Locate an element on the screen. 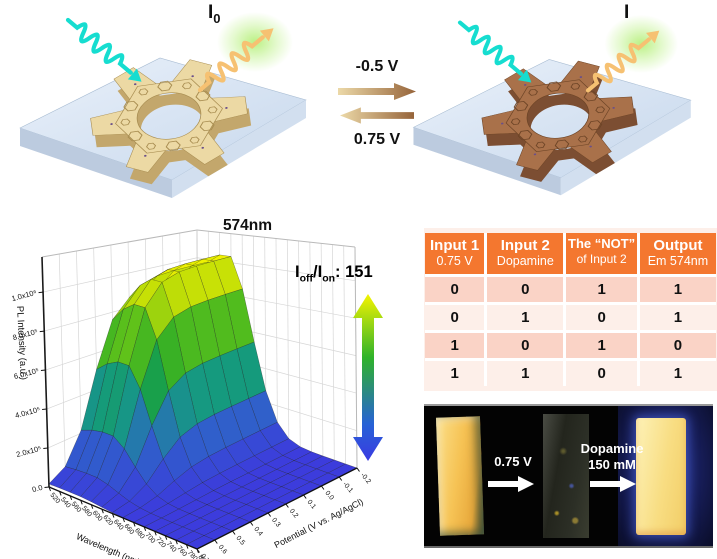 This screenshot has height=559, width=717. photo-step2-label: Dopamine 150 mM is located at coordinates (612, 457).